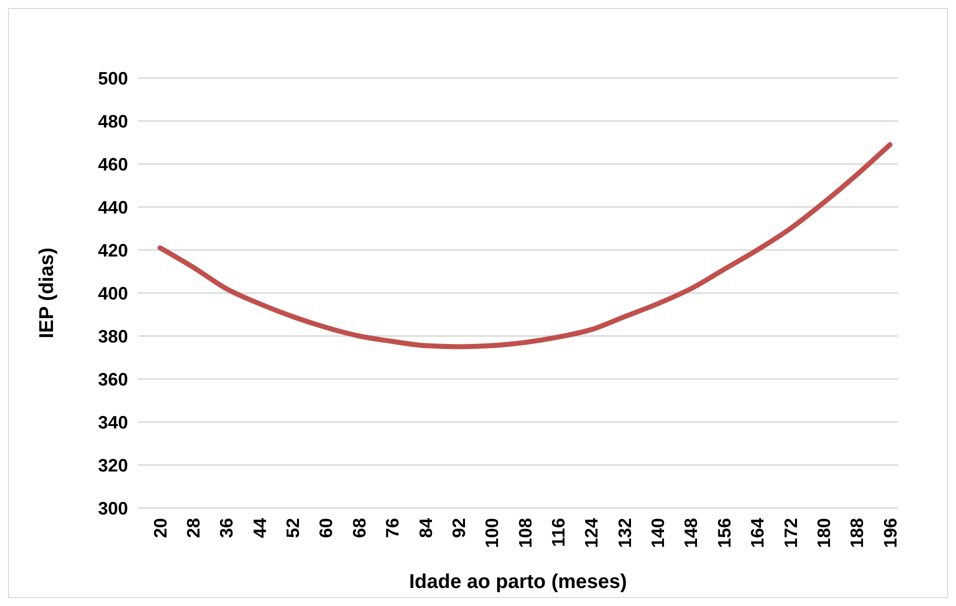 This screenshot has width=956, height=606. I want to click on x-tick-label: 92, so click(458, 528).